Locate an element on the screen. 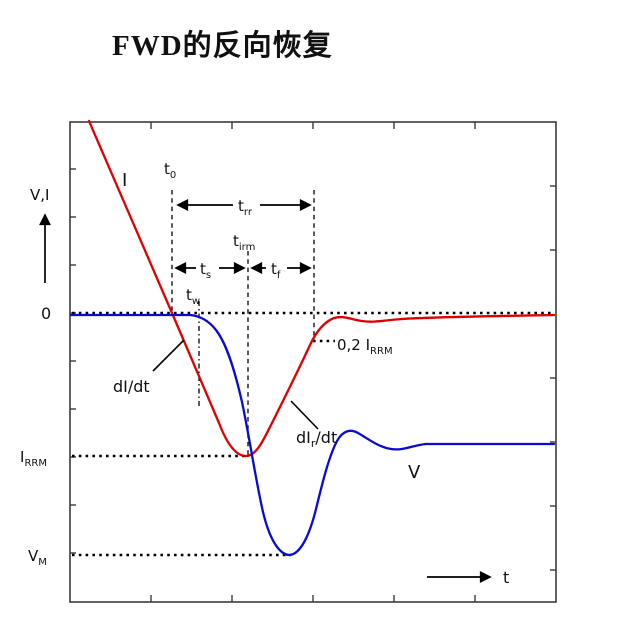 This screenshot has height=623, width=622. axis-ticks-right is located at coordinates (553, 378).